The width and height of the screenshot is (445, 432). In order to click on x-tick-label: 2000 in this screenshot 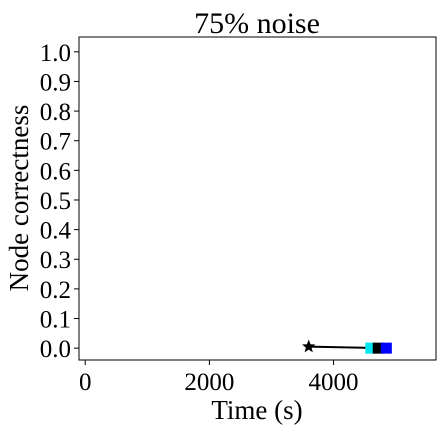, I will do `click(209, 382)`.